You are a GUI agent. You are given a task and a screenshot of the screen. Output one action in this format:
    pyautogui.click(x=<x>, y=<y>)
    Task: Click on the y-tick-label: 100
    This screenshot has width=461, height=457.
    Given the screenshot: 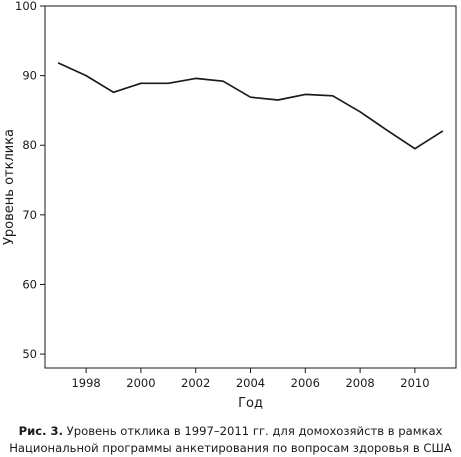 What is the action you would take?
    pyautogui.click(x=26, y=6)
    